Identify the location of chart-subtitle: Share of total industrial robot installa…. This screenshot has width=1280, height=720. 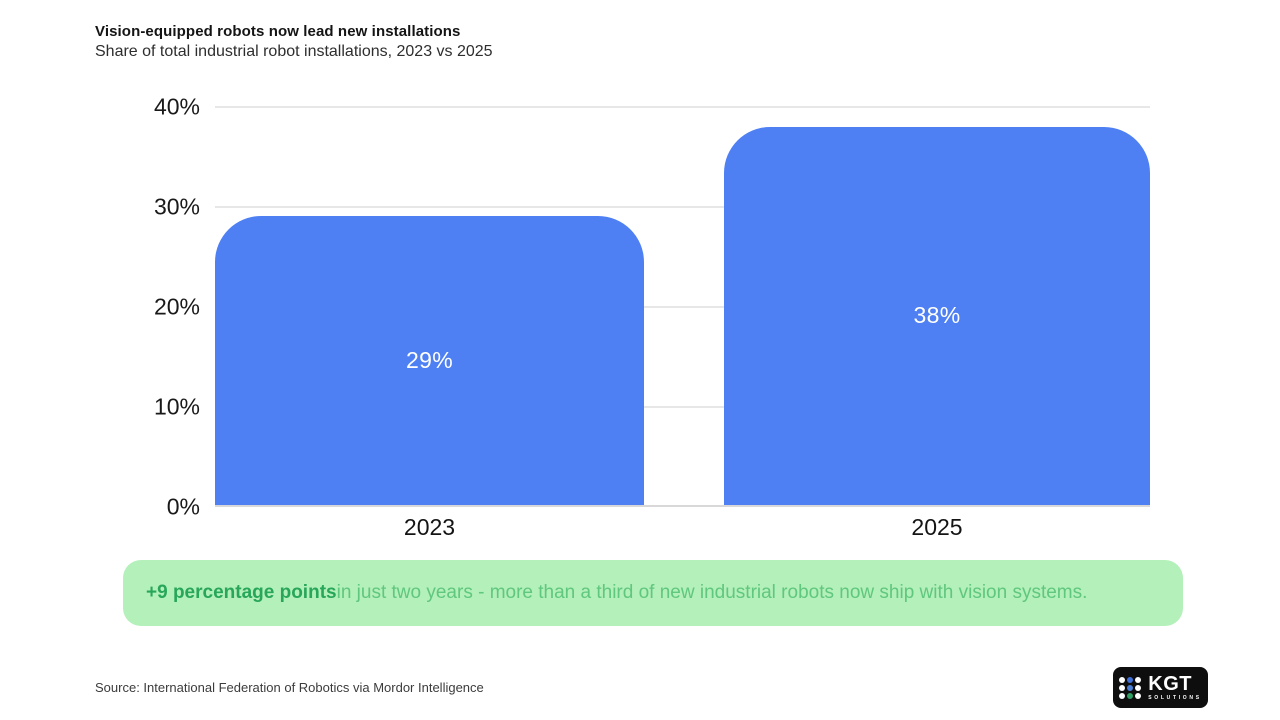
(294, 51).